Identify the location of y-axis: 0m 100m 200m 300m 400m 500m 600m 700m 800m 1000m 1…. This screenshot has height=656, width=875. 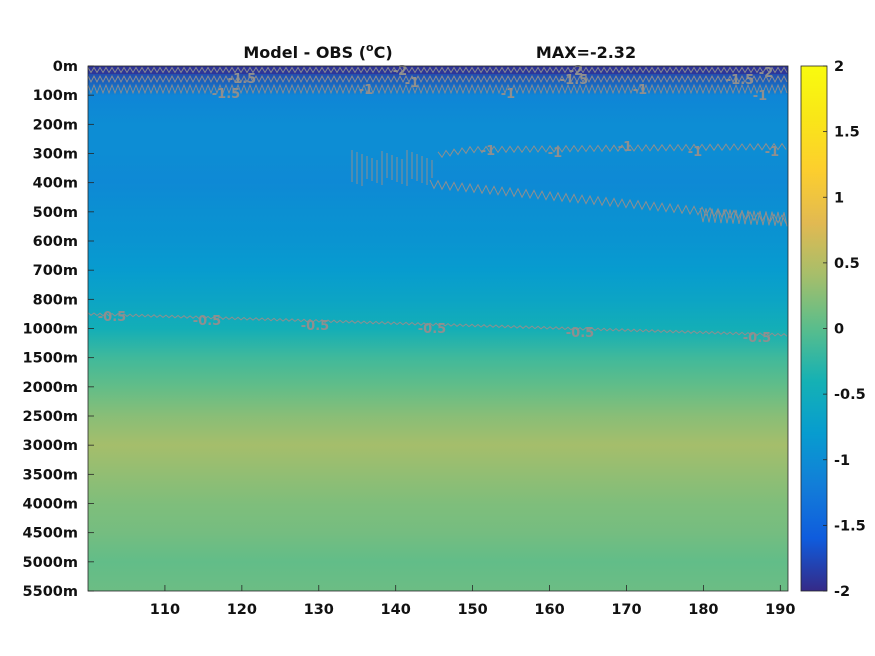
(58, 329).